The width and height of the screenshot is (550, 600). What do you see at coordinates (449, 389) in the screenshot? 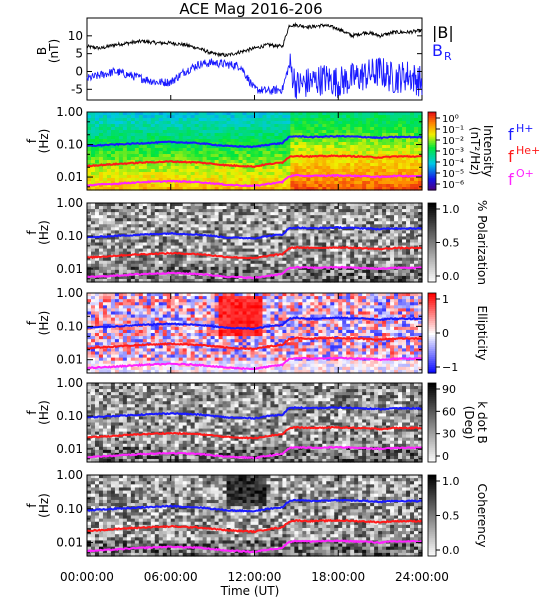
I see `colorbar-tick-label: 90` at bounding box center [449, 389].